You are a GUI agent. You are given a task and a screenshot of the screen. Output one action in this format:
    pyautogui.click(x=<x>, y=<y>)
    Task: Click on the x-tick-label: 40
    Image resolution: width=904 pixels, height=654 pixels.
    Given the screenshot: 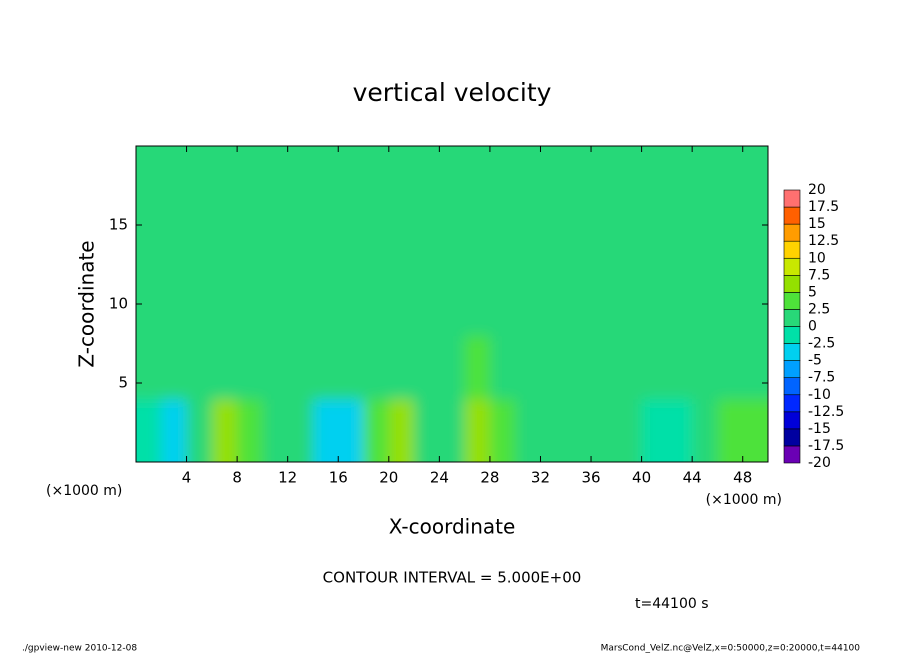 What is the action you would take?
    pyautogui.click(x=641, y=478)
    